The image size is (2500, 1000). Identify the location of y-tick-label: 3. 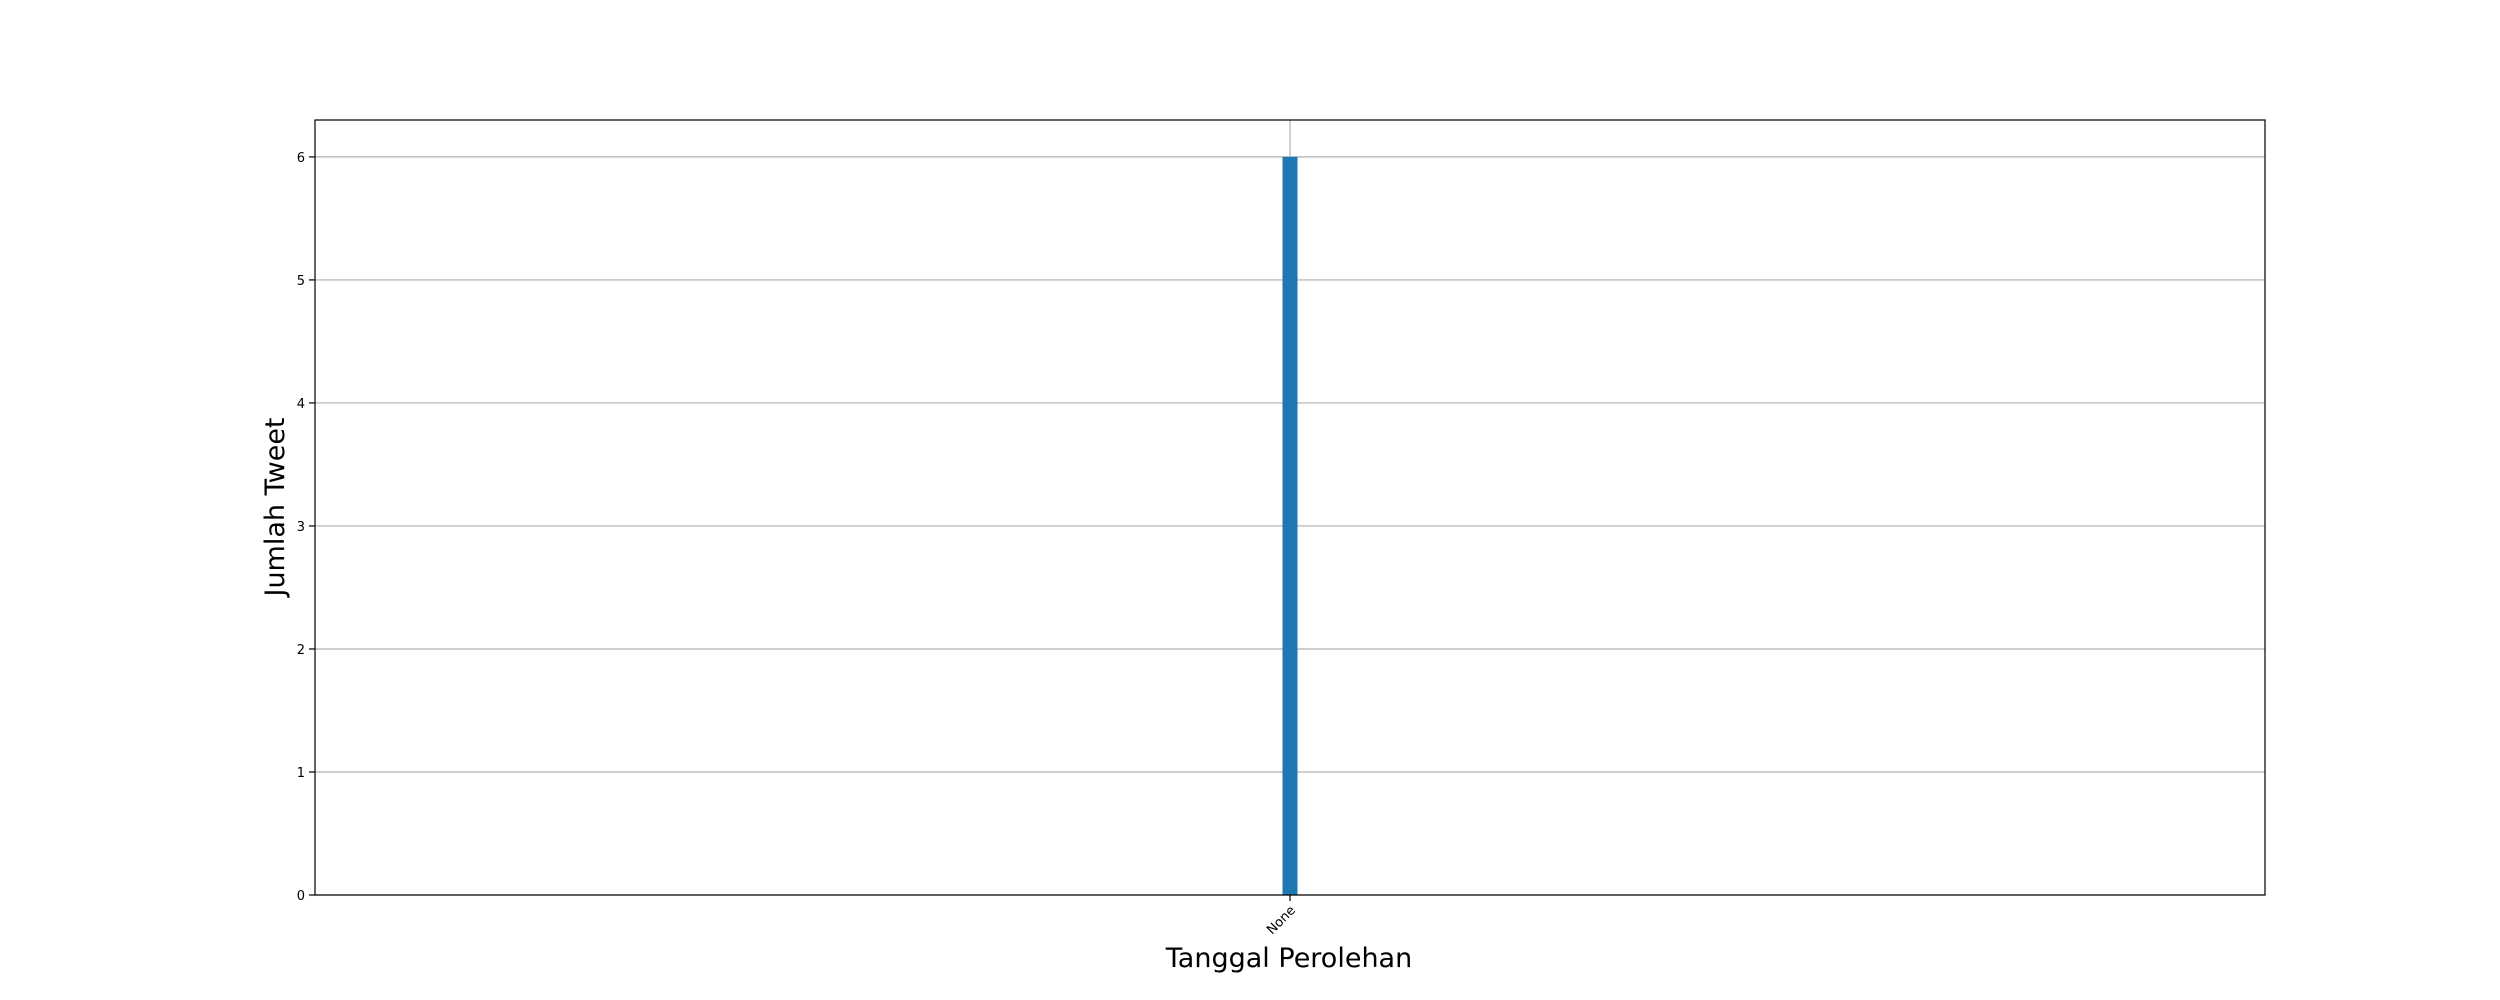
(301, 527).